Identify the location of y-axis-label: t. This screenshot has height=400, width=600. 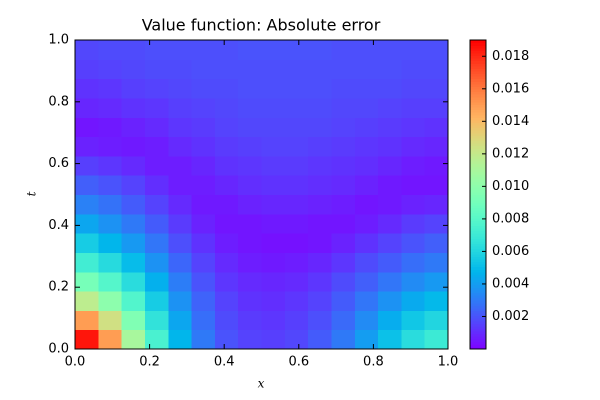
(32, 193).